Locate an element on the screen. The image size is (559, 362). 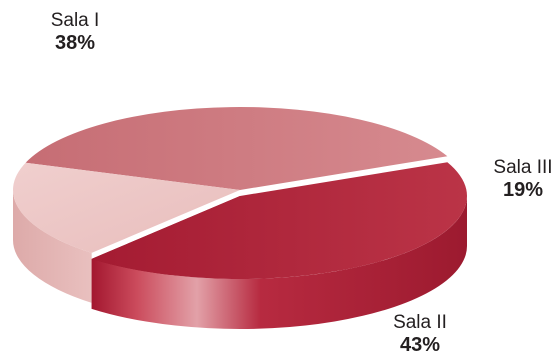
slice-name: Sala I is located at coordinates (75, 20).